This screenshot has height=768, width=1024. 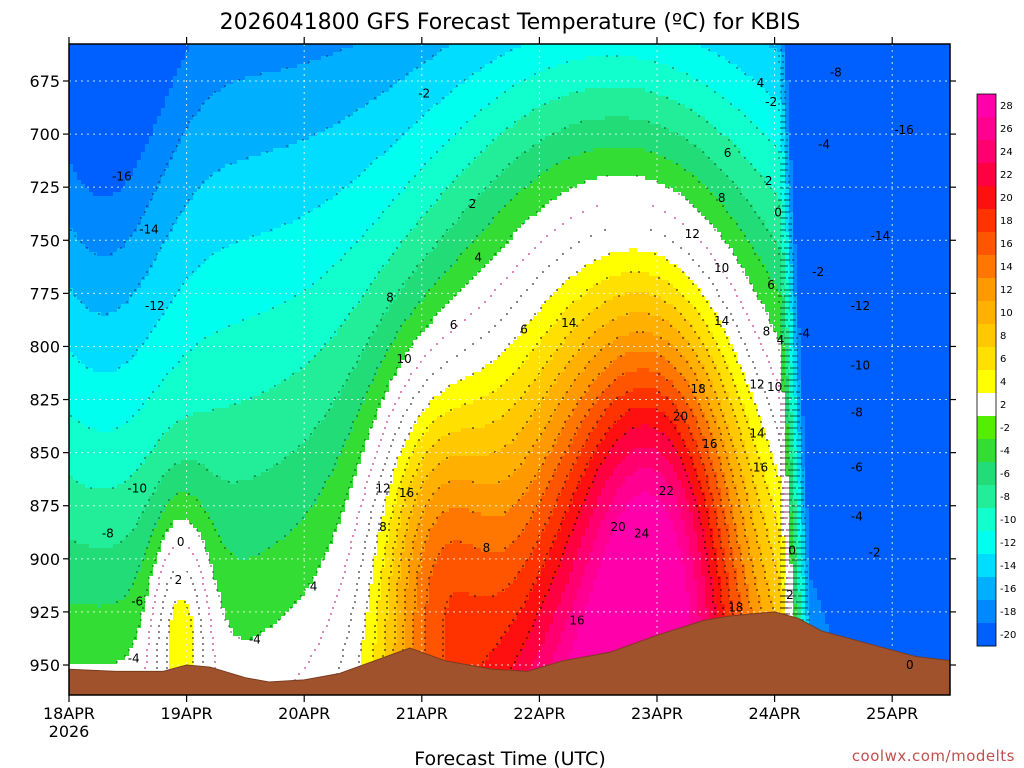 I want to click on contour-label: 24, so click(x=641, y=533).